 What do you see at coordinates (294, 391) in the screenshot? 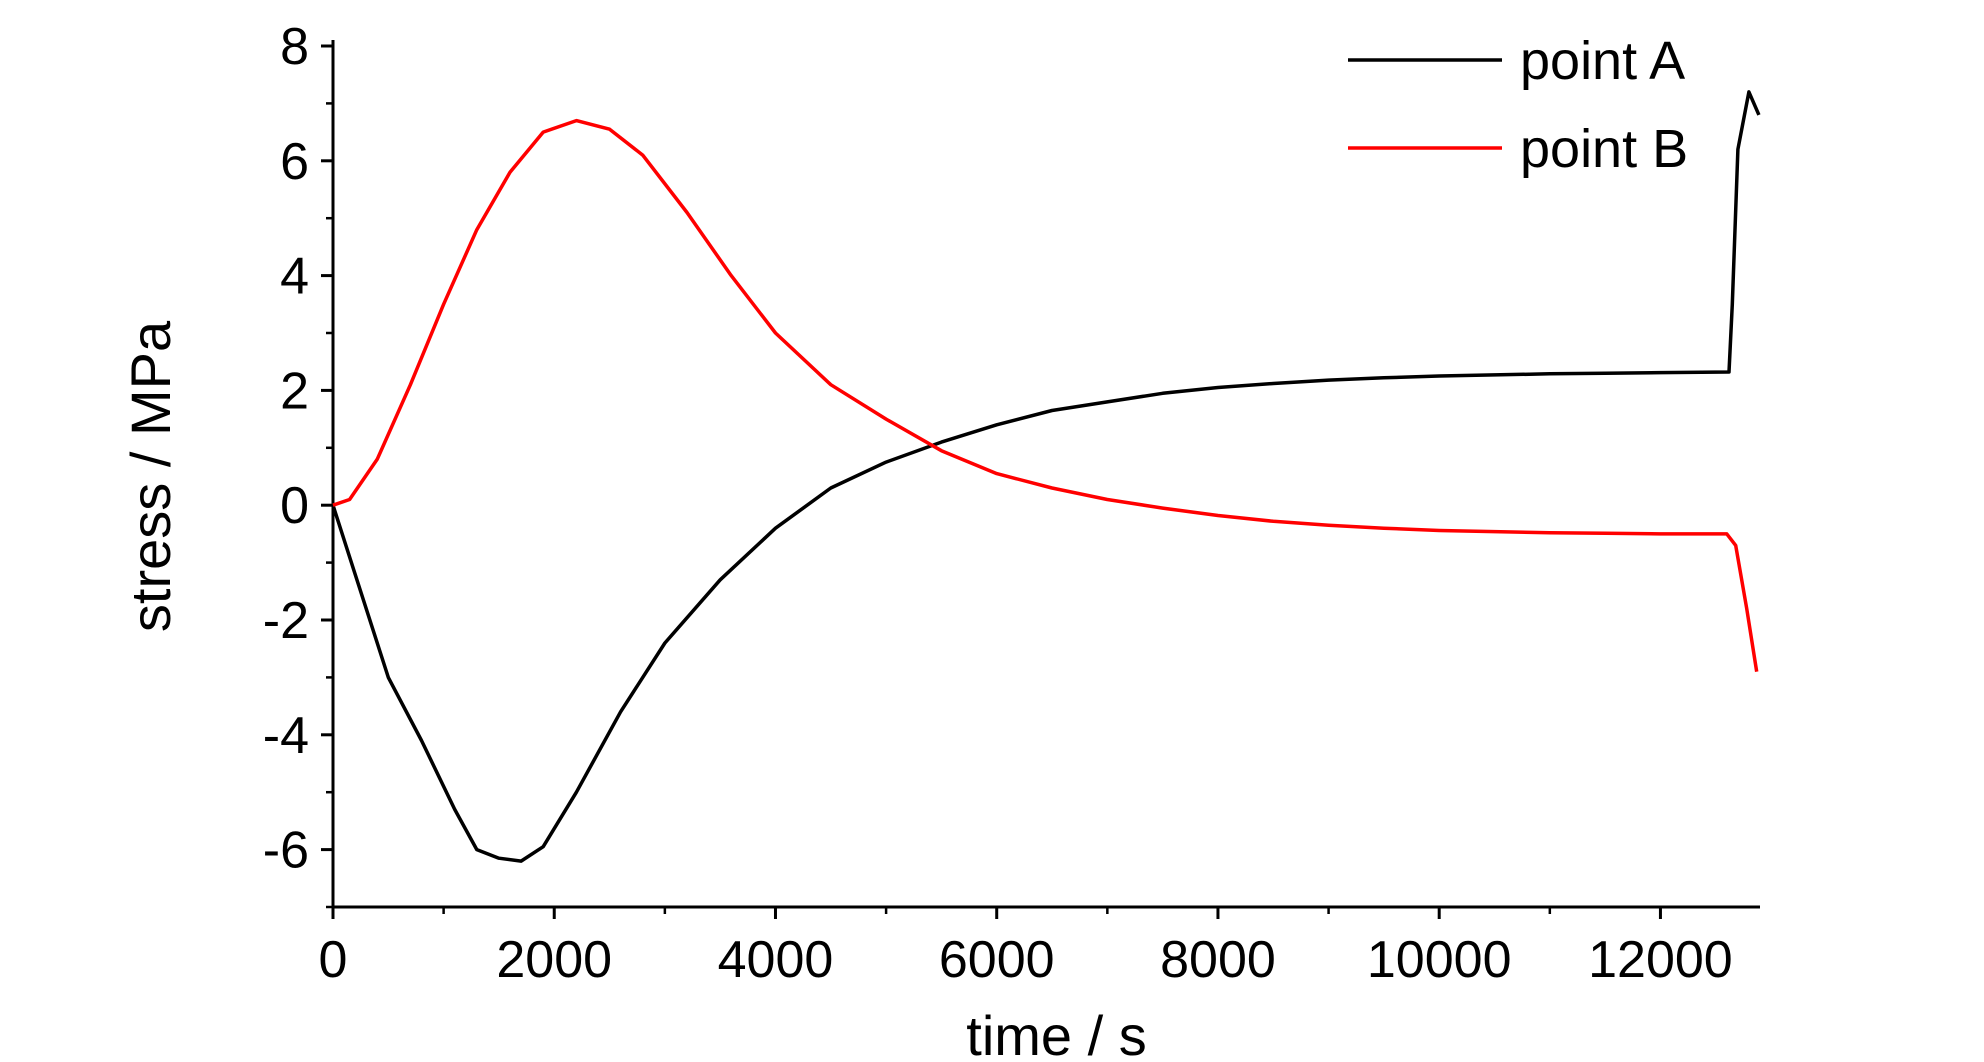
I see `y-tick-label: 2` at bounding box center [294, 391].